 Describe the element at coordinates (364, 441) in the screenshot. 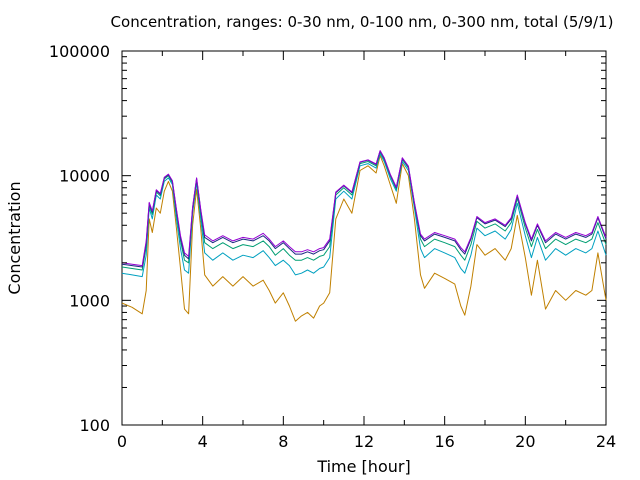

I see `x-tick-label: 12` at that location.